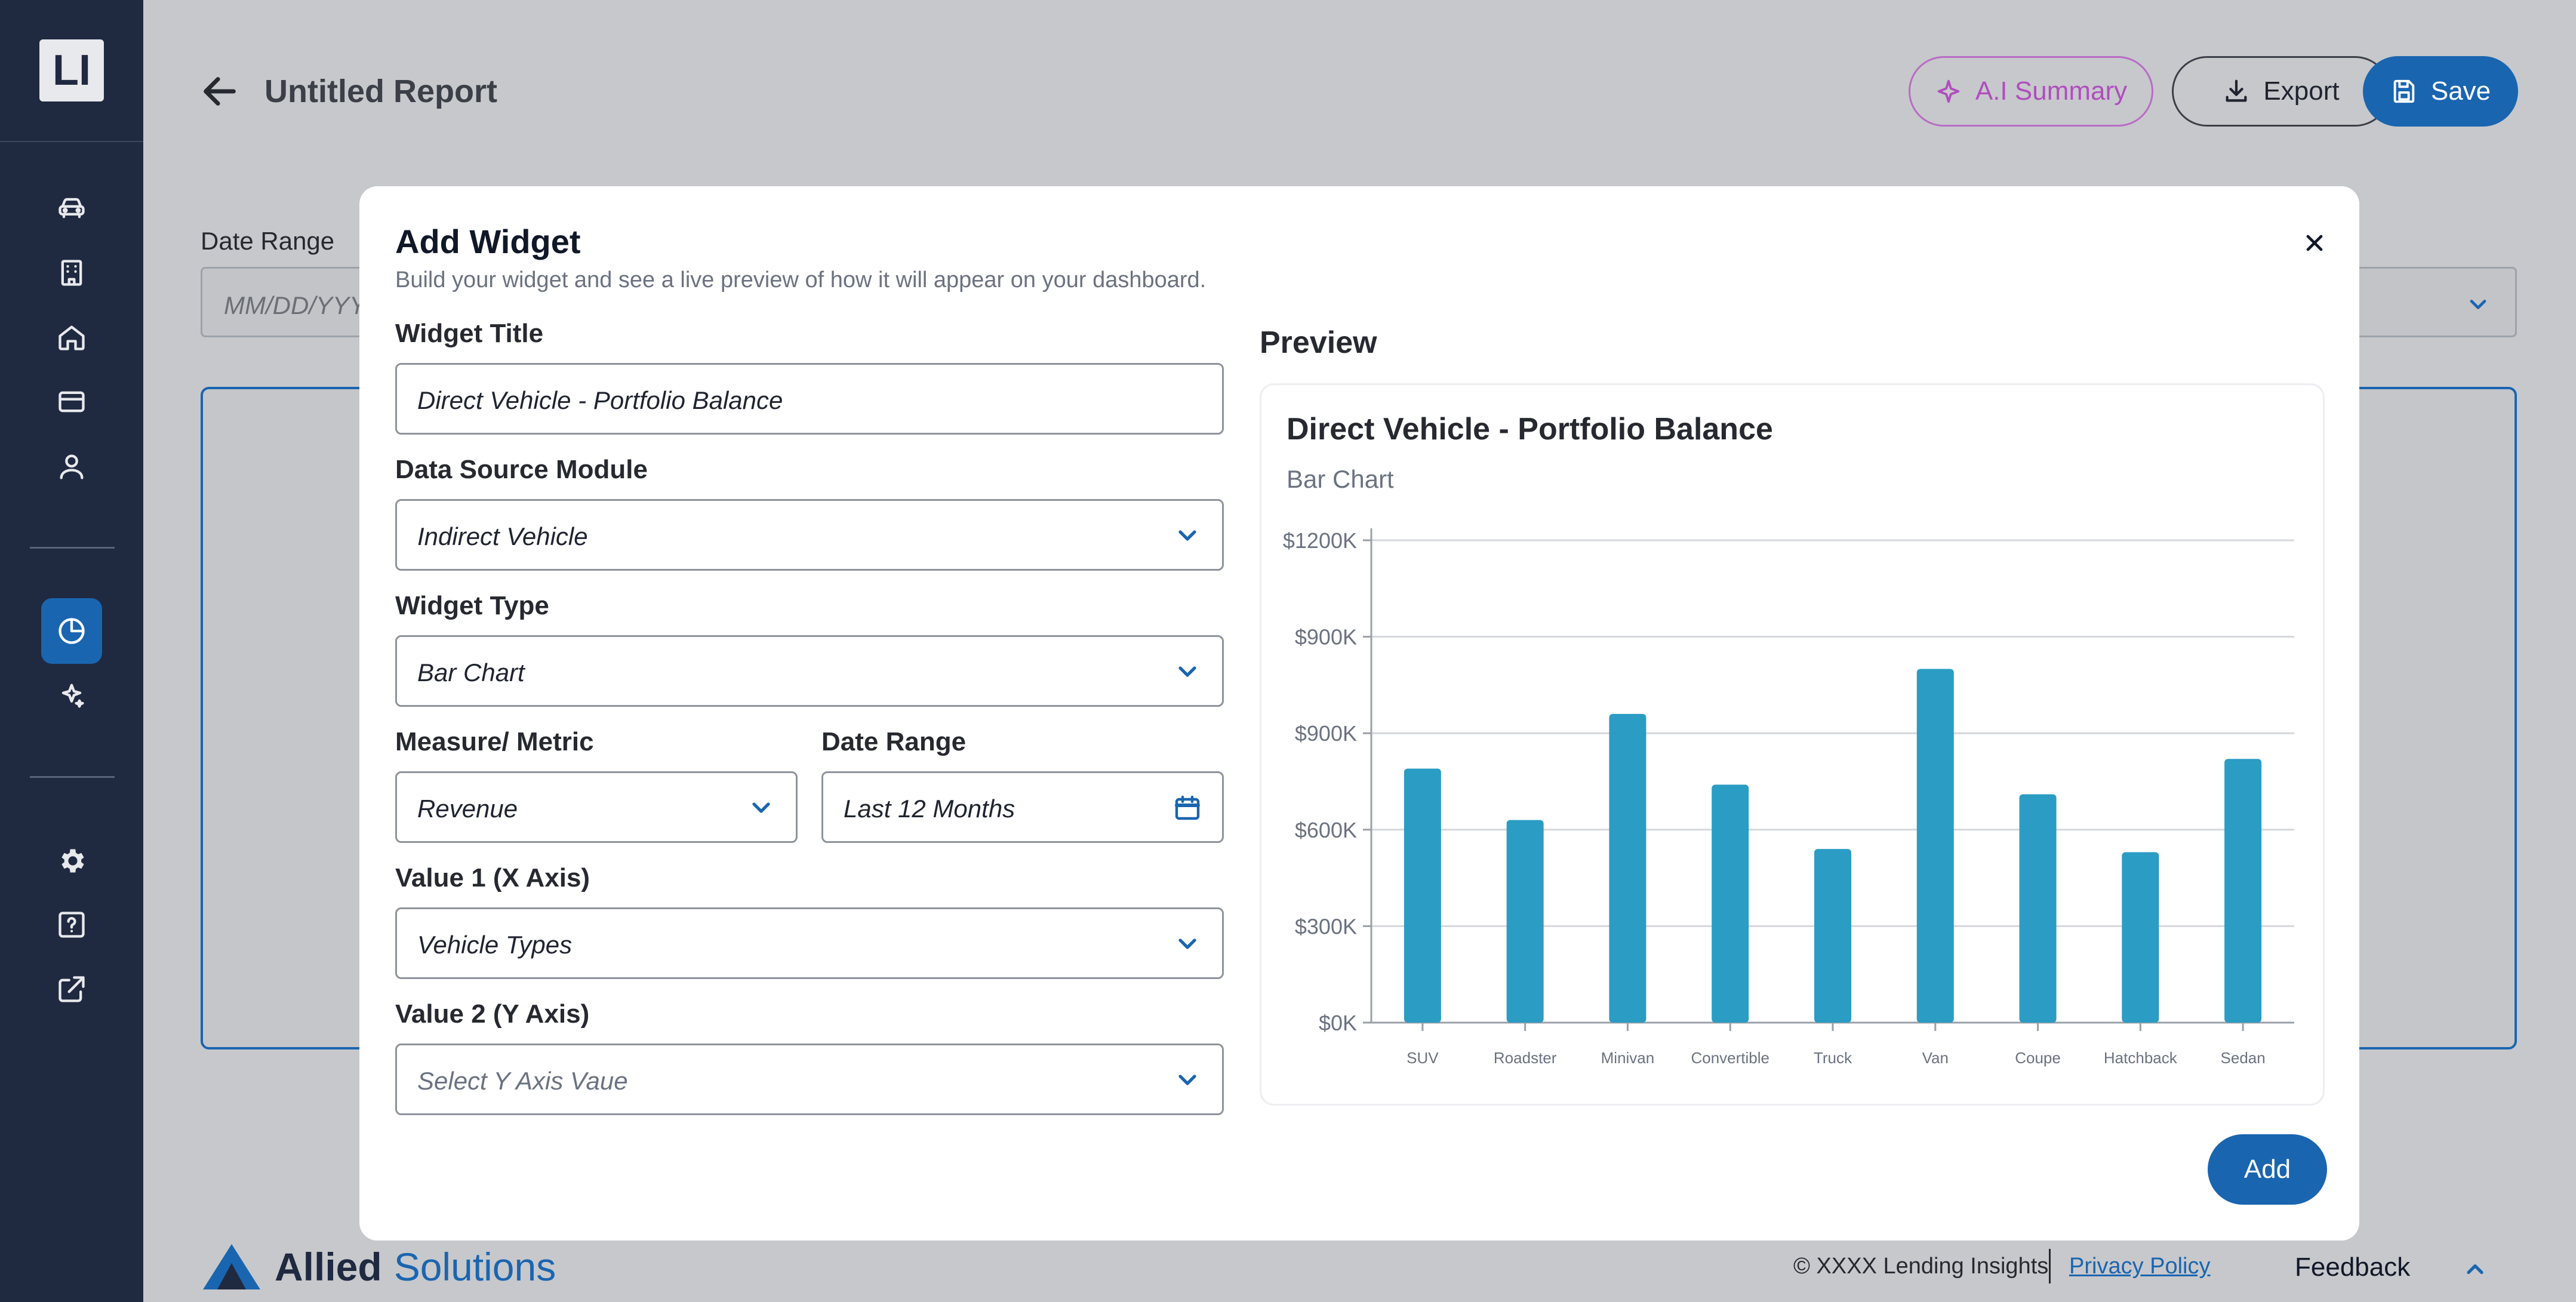 The image size is (2576, 1302). Describe the element at coordinates (2404, 91) in the screenshot. I see `save-icon` at that location.